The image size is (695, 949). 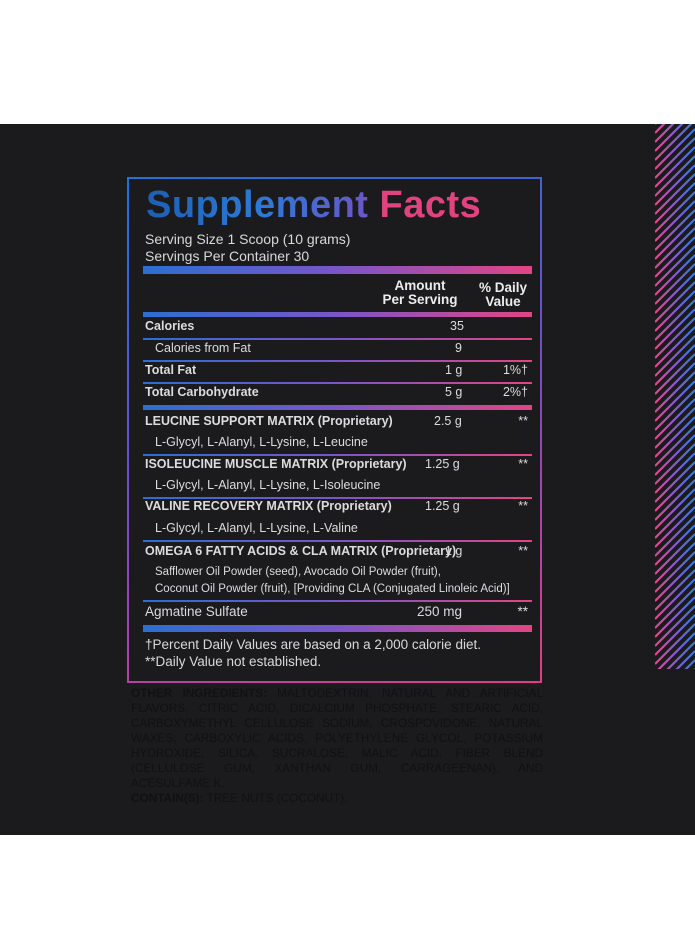 What do you see at coordinates (448, 421) in the screenshot?
I see `ingredient-amount: 2.5 g` at bounding box center [448, 421].